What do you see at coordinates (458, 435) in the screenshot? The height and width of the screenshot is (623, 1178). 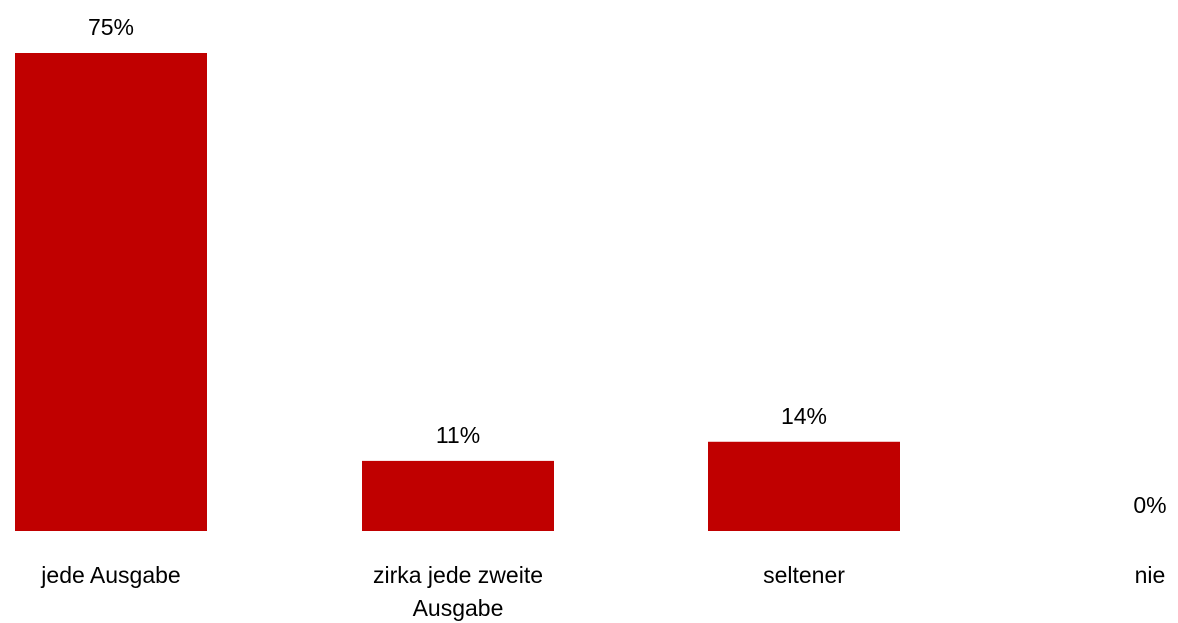 I see `value-label-zirka-jede-zweite-ausgabe: 11%` at bounding box center [458, 435].